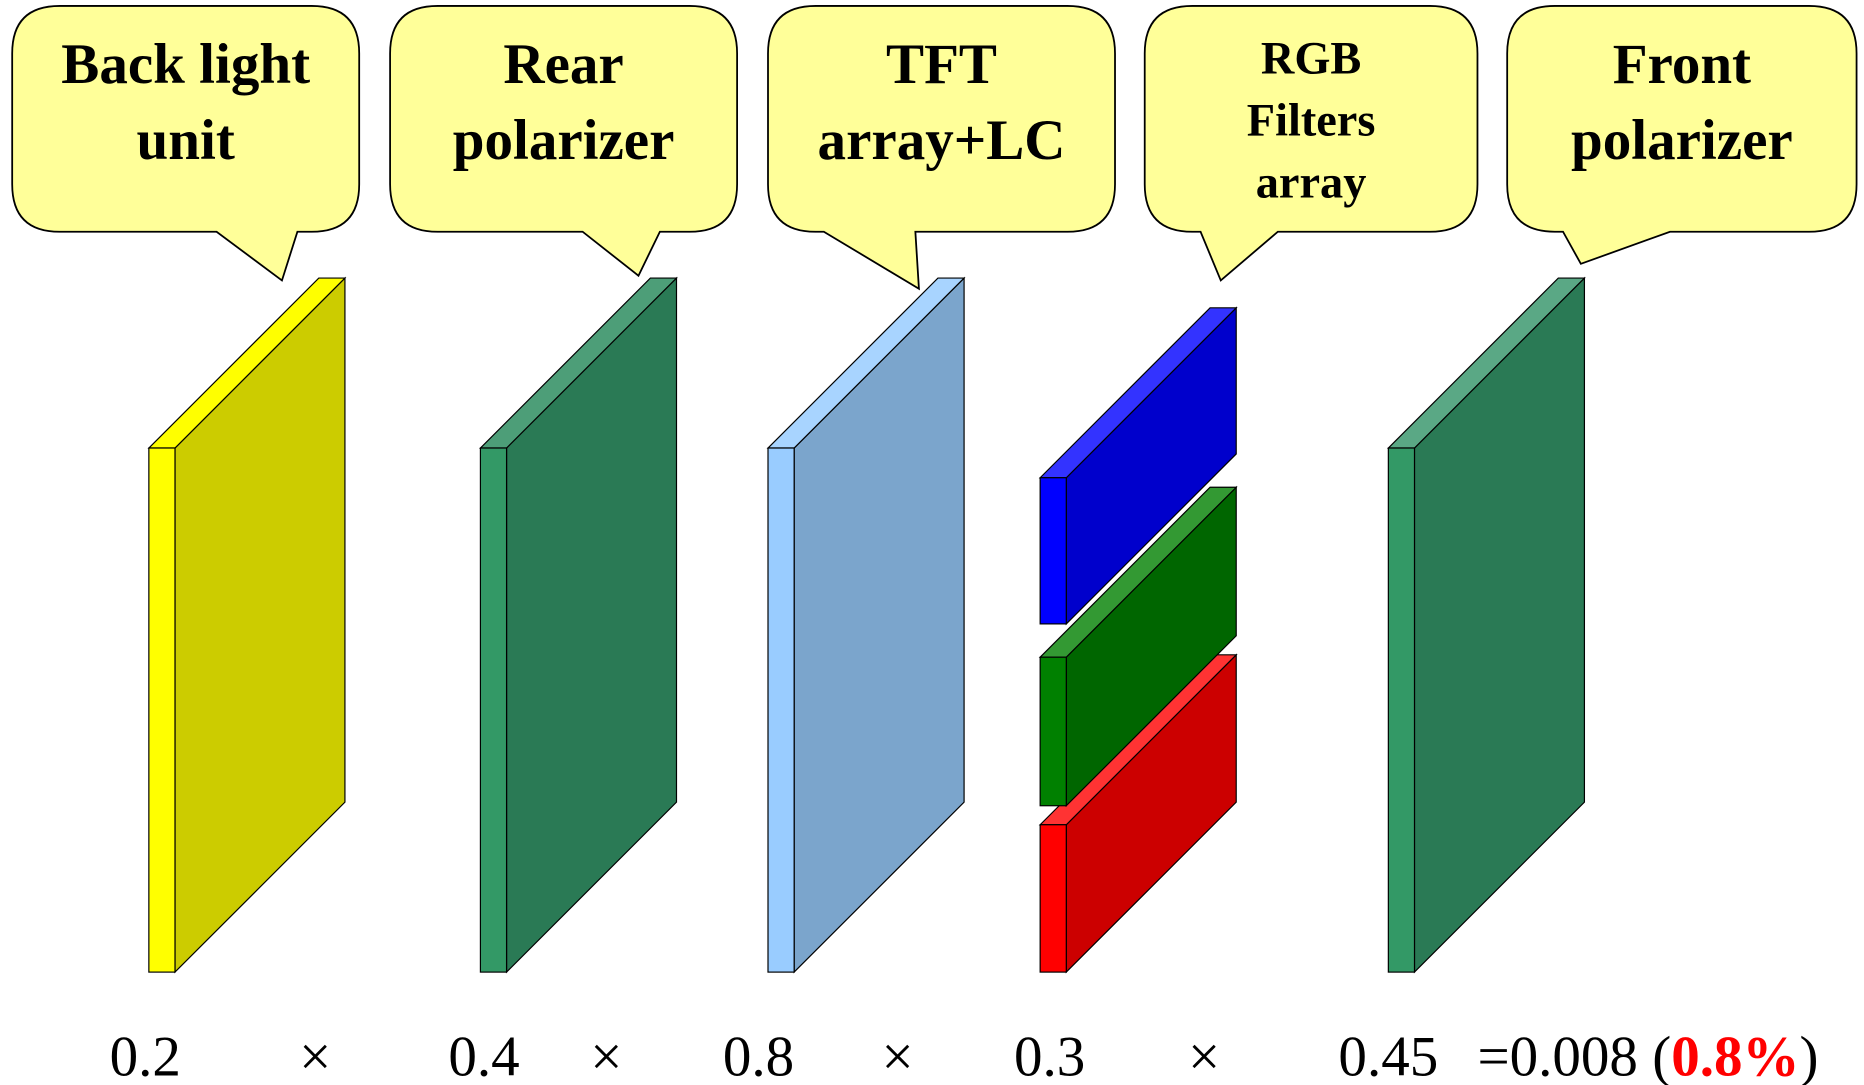 This screenshot has width=1864, height=1085. Describe the element at coordinates (941, 64) in the screenshot. I see `callout-label: TFT` at that location.